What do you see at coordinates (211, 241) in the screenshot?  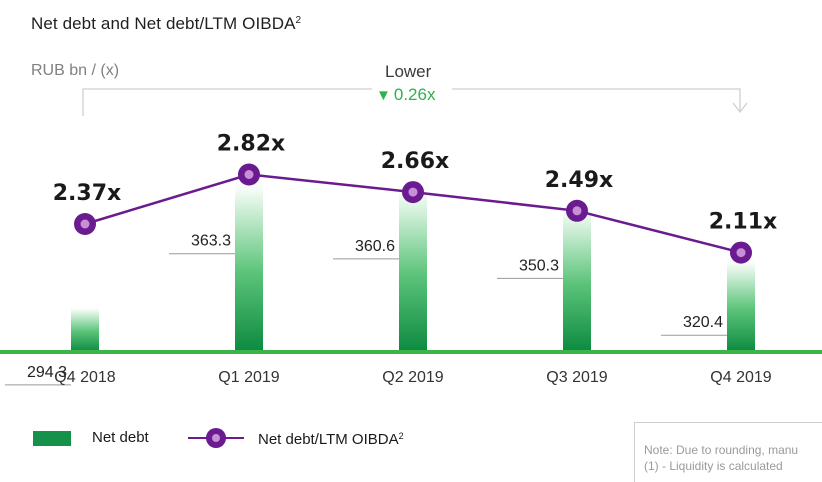 I see `bar-value-label: 363.3` at bounding box center [211, 241].